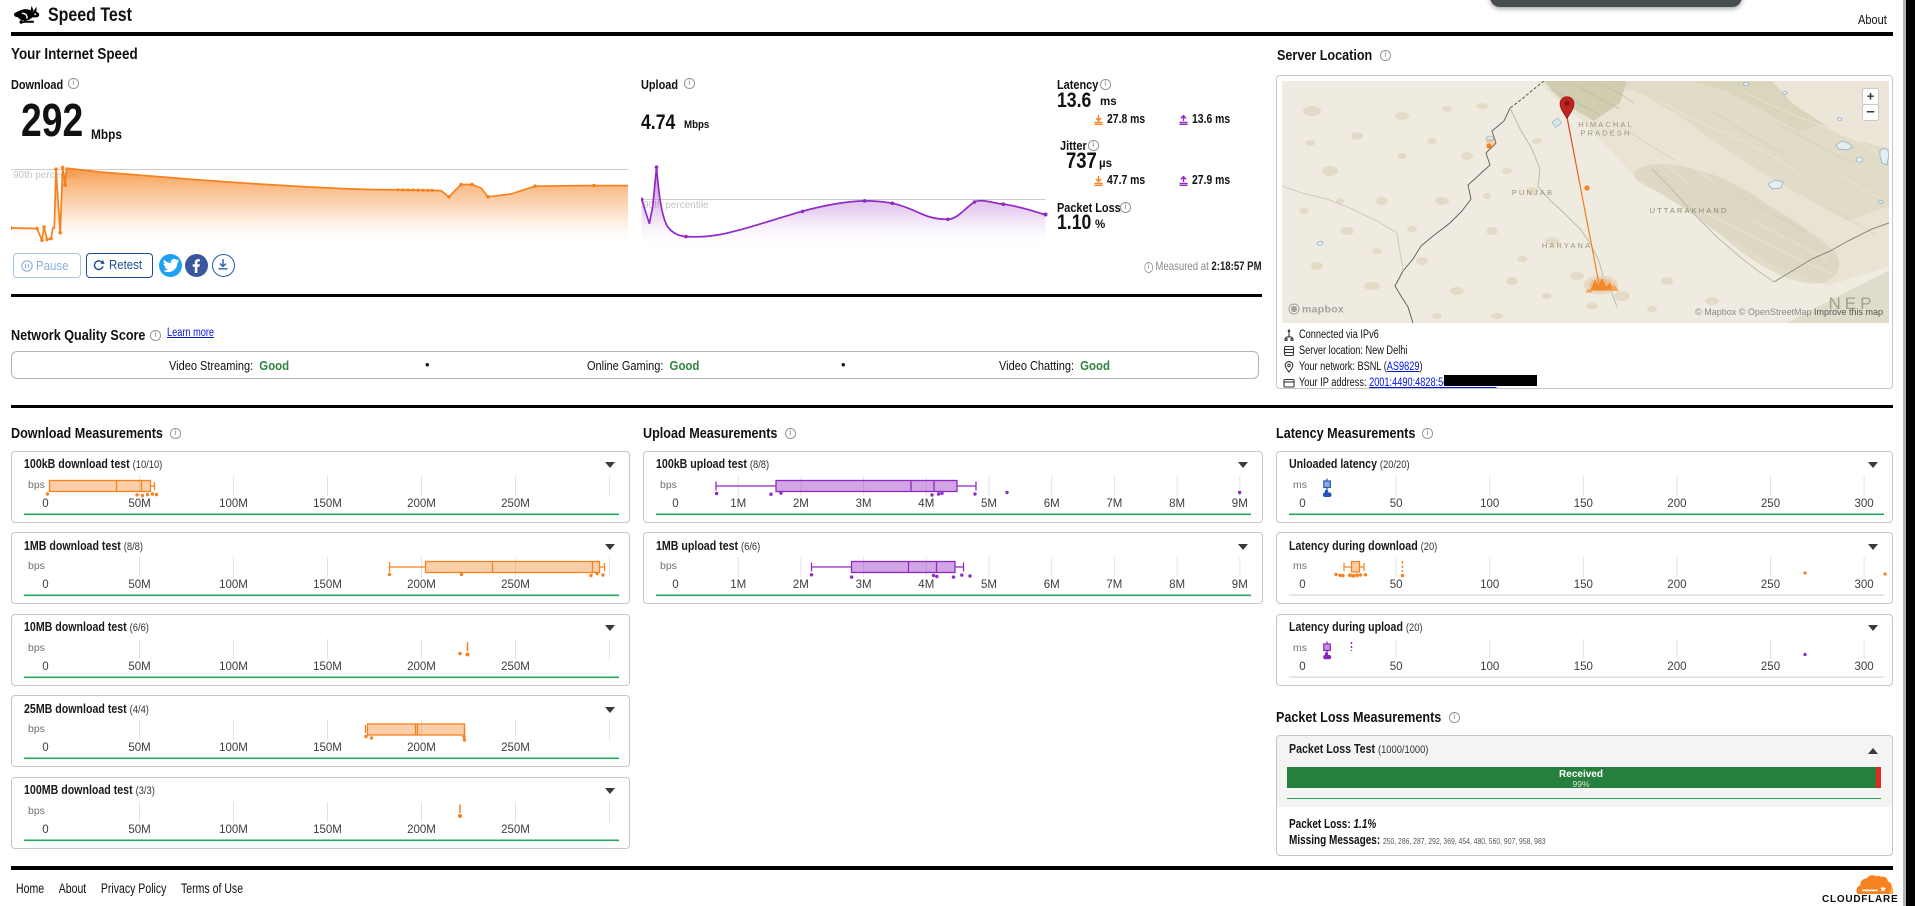 This screenshot has height=906, width=1915. Describe the element at coordinates (1532, 192) in the screenshot. I see `svg-text: PUNJAB` at that location.